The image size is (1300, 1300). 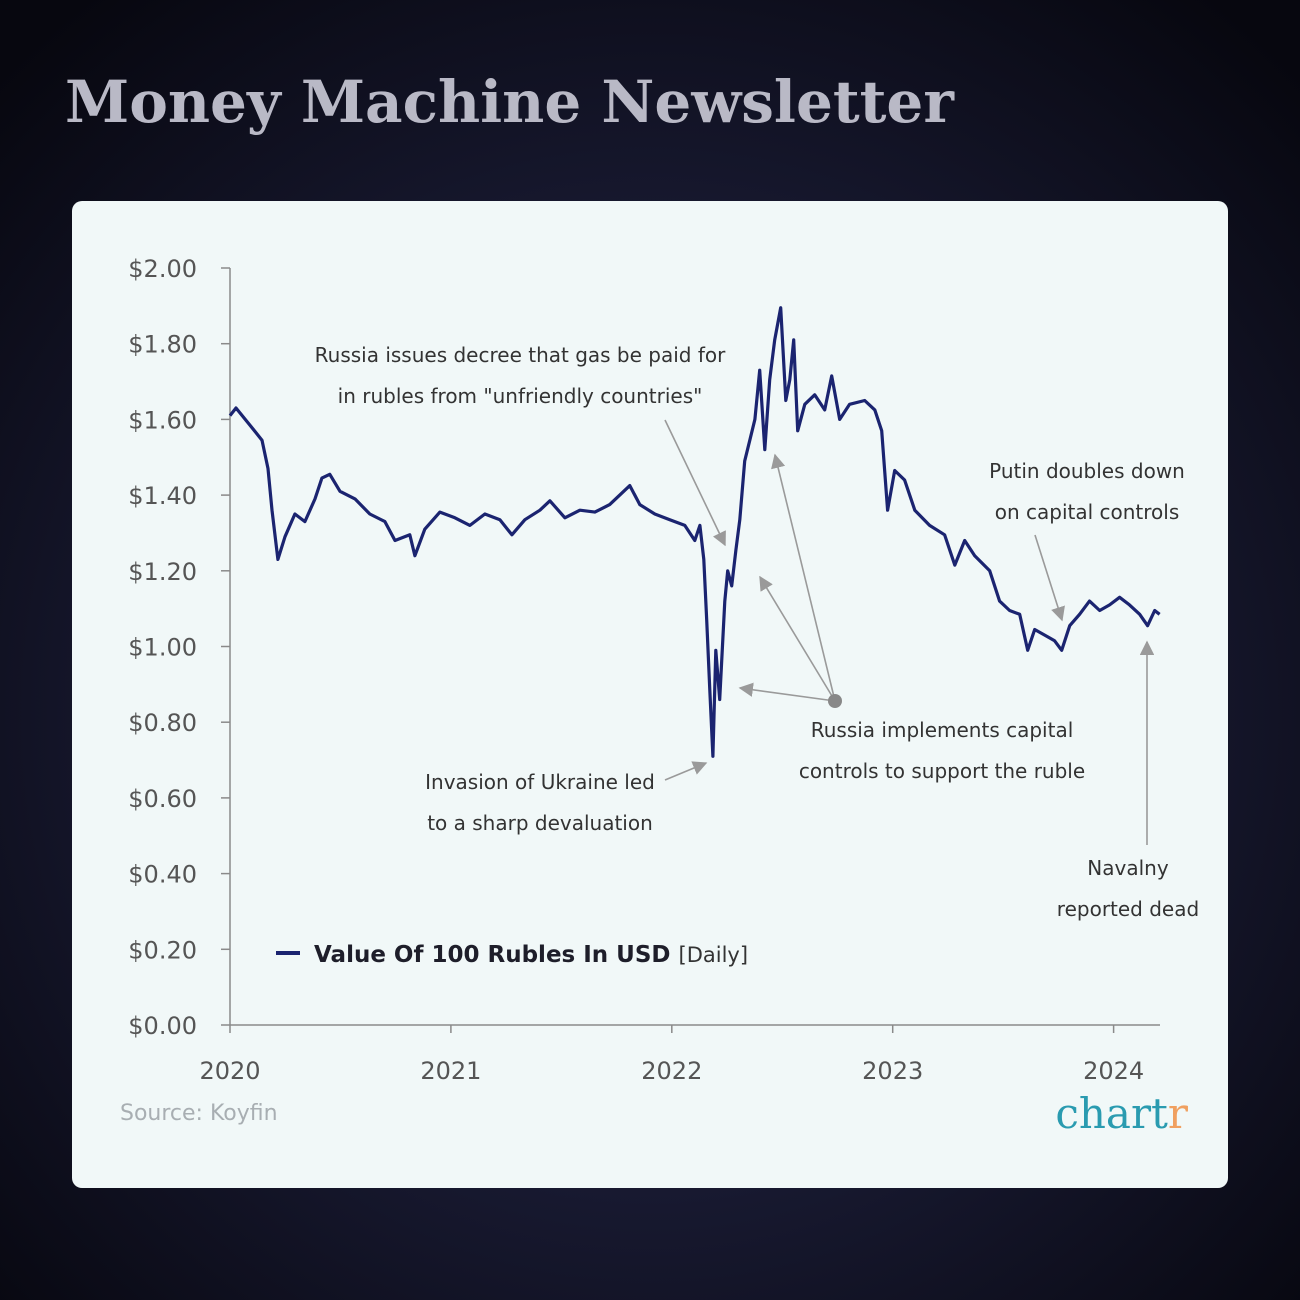 What do you see at coordinates (162, 648) in the screenshot?
I see `y-tick-label: $1.00` at bounding box center [162, 648].